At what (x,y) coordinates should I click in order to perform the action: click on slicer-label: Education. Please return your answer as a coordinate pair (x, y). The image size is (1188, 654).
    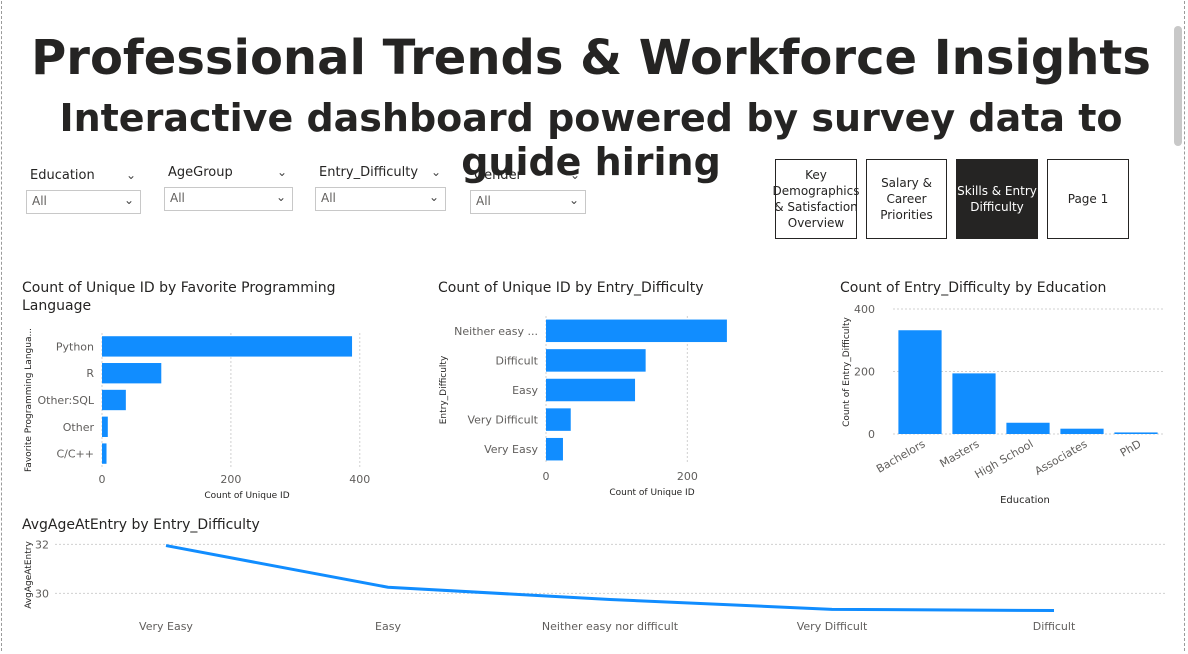
    Looking at the image, I should click on (62, 175).